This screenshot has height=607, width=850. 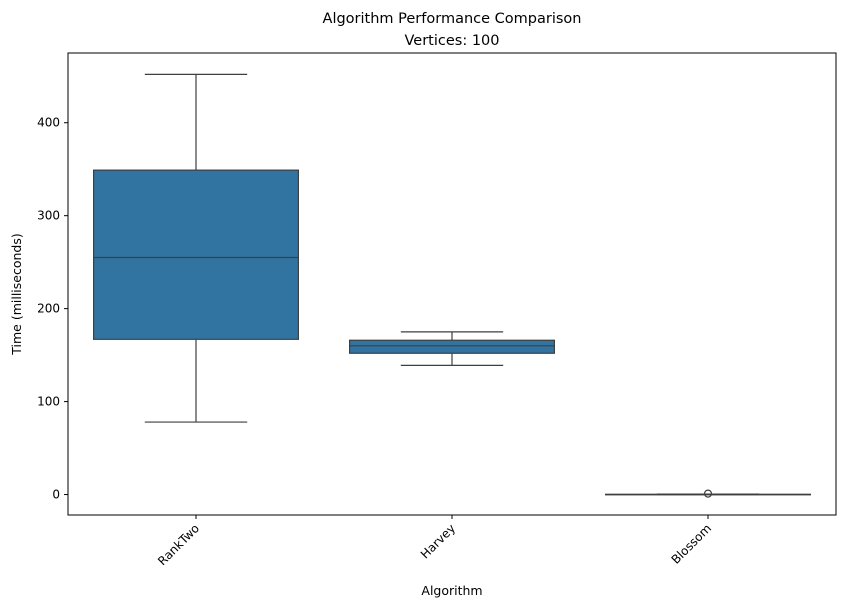 I want to click on x-tick-label: RankTwo, so click(x=178, y=544).